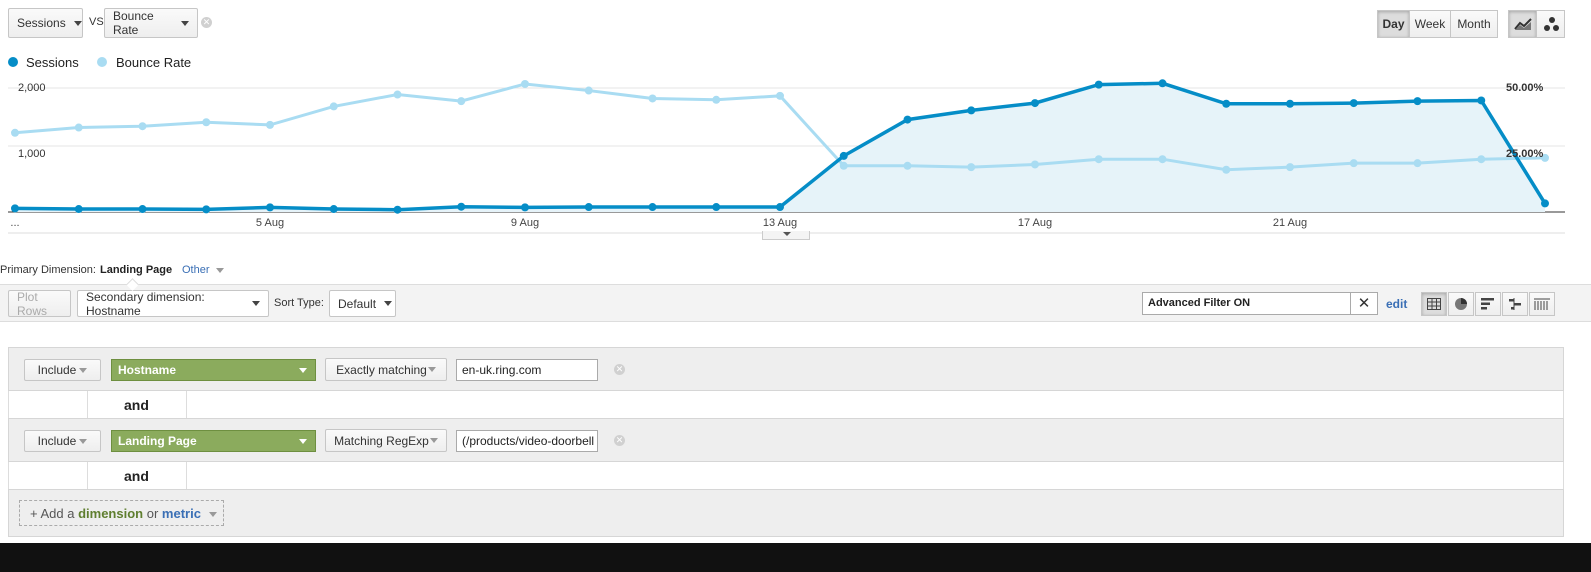 This screenshot has width=1591, height=572. What do you see at coordinates (1542, 304) in the screenshot?
I see `pivot-view-button` at bounding box center [1542, 304].